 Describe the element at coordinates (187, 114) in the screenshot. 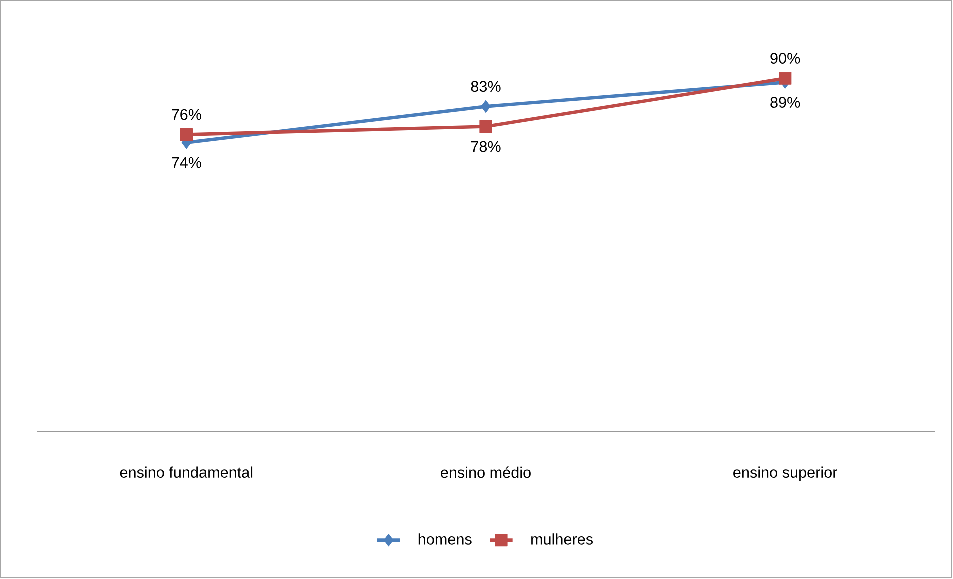

I see `data-label: 76%` at that location.